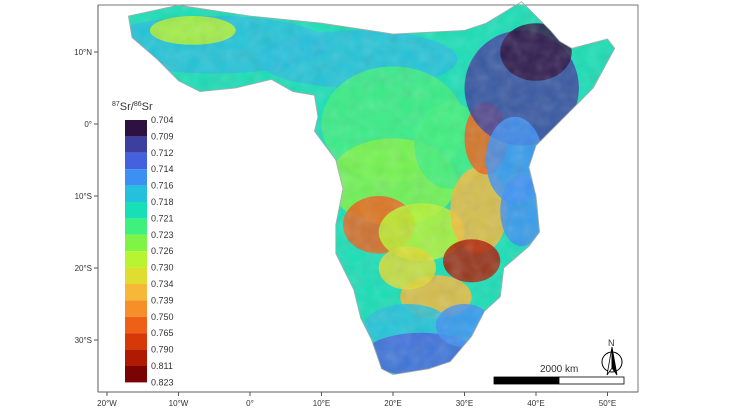 This screenshot has height=414, width=733. I want to click on x-tick-label: 0°, so click(250, 403).